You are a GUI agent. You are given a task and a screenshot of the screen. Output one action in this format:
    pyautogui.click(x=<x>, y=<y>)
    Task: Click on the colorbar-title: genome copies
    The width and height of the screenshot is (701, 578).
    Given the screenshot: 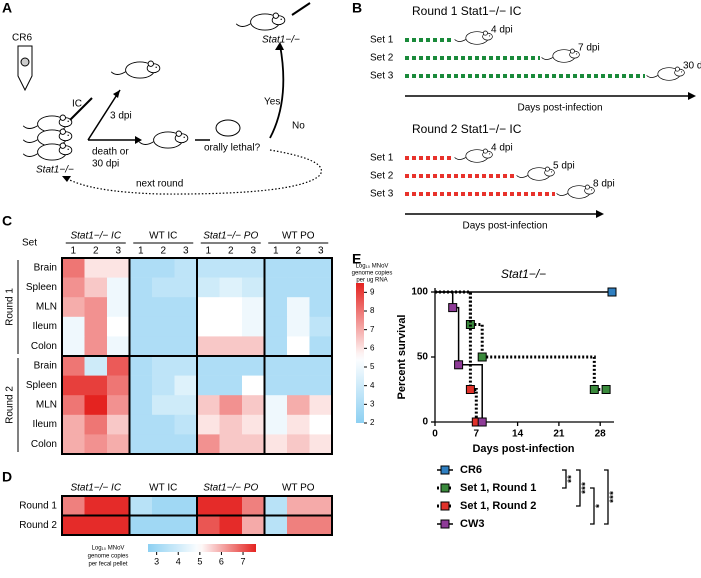 What is the action you would take?
    pyautogui.click(x=372, y=274)
    